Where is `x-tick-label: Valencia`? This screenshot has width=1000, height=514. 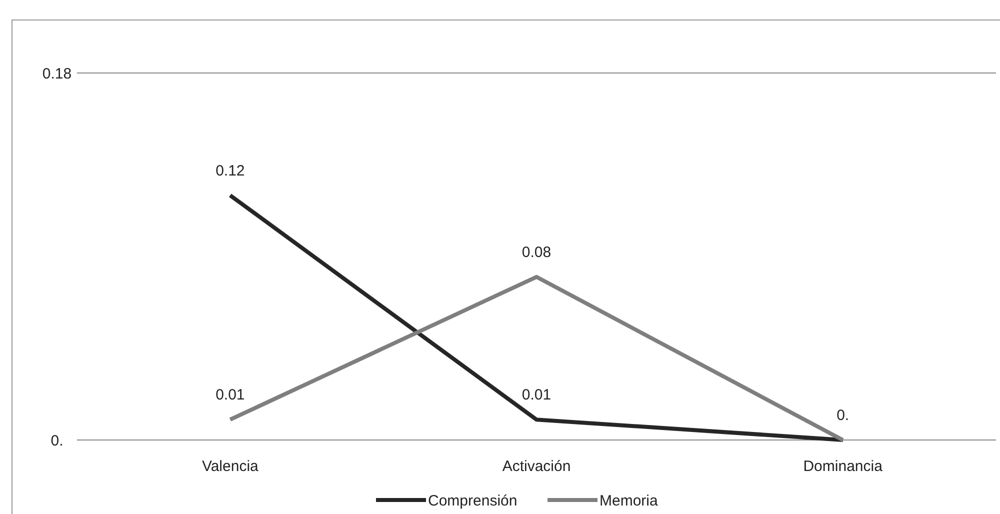
x-tick-label: Valencia is located at coordinates (231, 466).